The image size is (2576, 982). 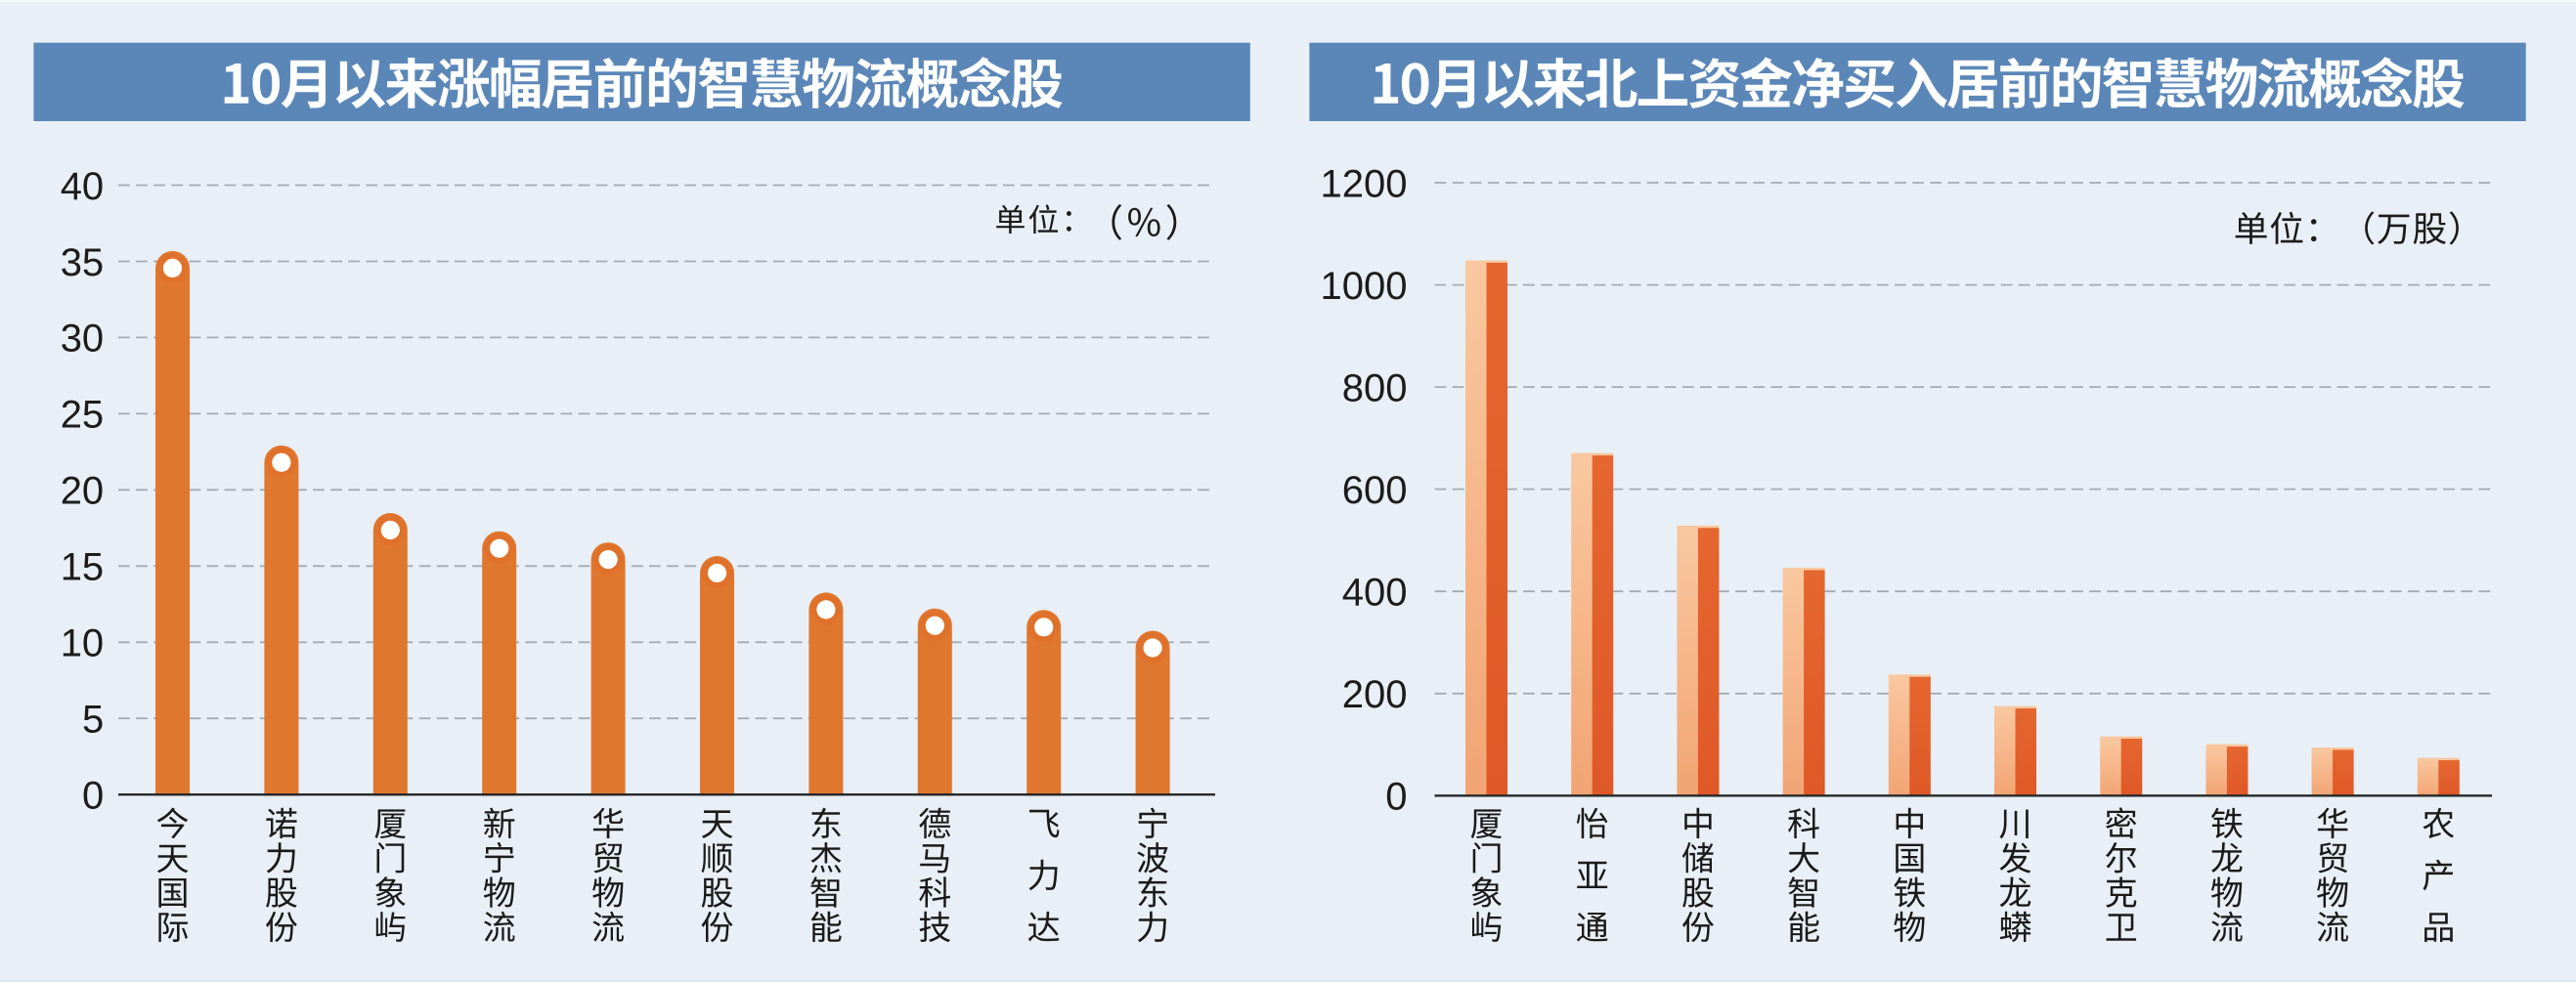 I want to click on svg-text: 10, so click(x=83, y=643).